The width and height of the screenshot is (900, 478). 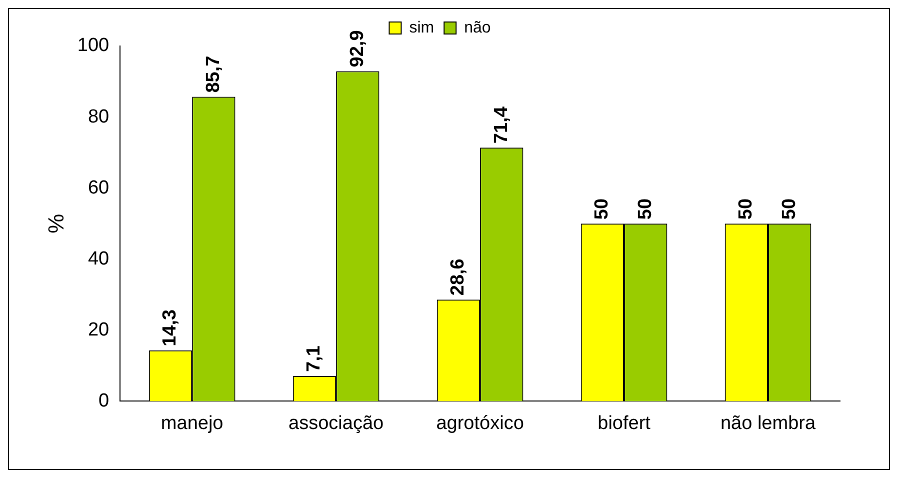 What do you see at coordinates (55, 224) in the screenshot?
I see `y-axis-title: %` at bounding box center [55, 224].